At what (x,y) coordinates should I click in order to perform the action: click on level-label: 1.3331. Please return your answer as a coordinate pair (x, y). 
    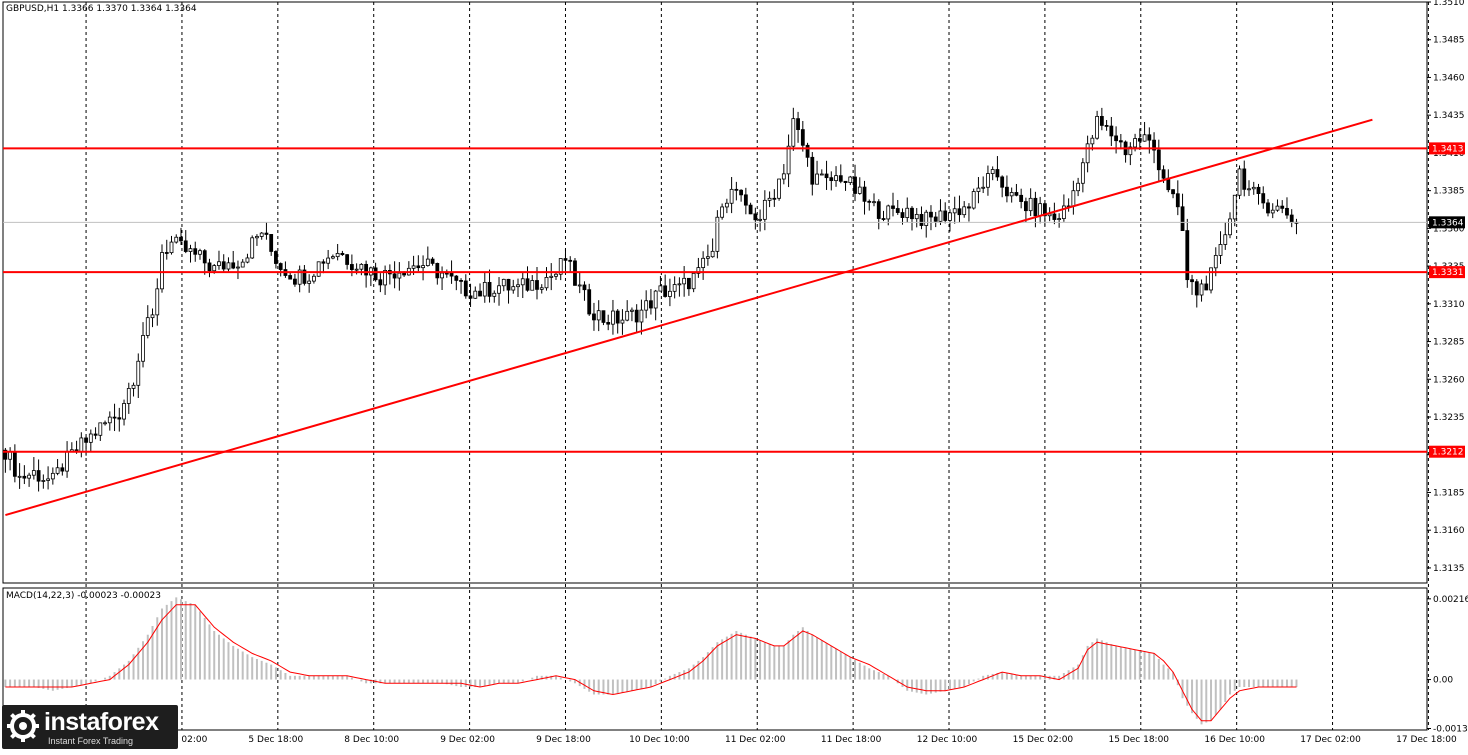
    Looking at the image, I should click on (1448, 273).